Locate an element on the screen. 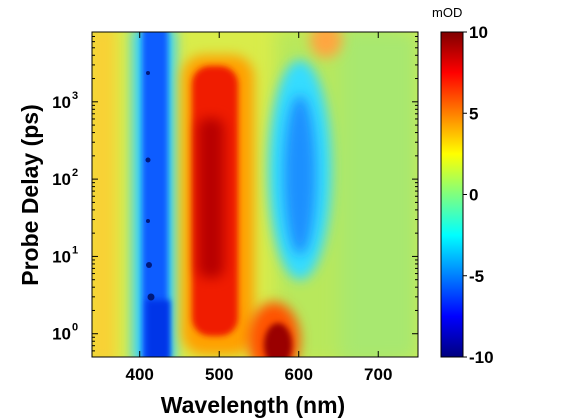  y-axis-title: Probe Delay (ps) is located at coordinates (30, 195).